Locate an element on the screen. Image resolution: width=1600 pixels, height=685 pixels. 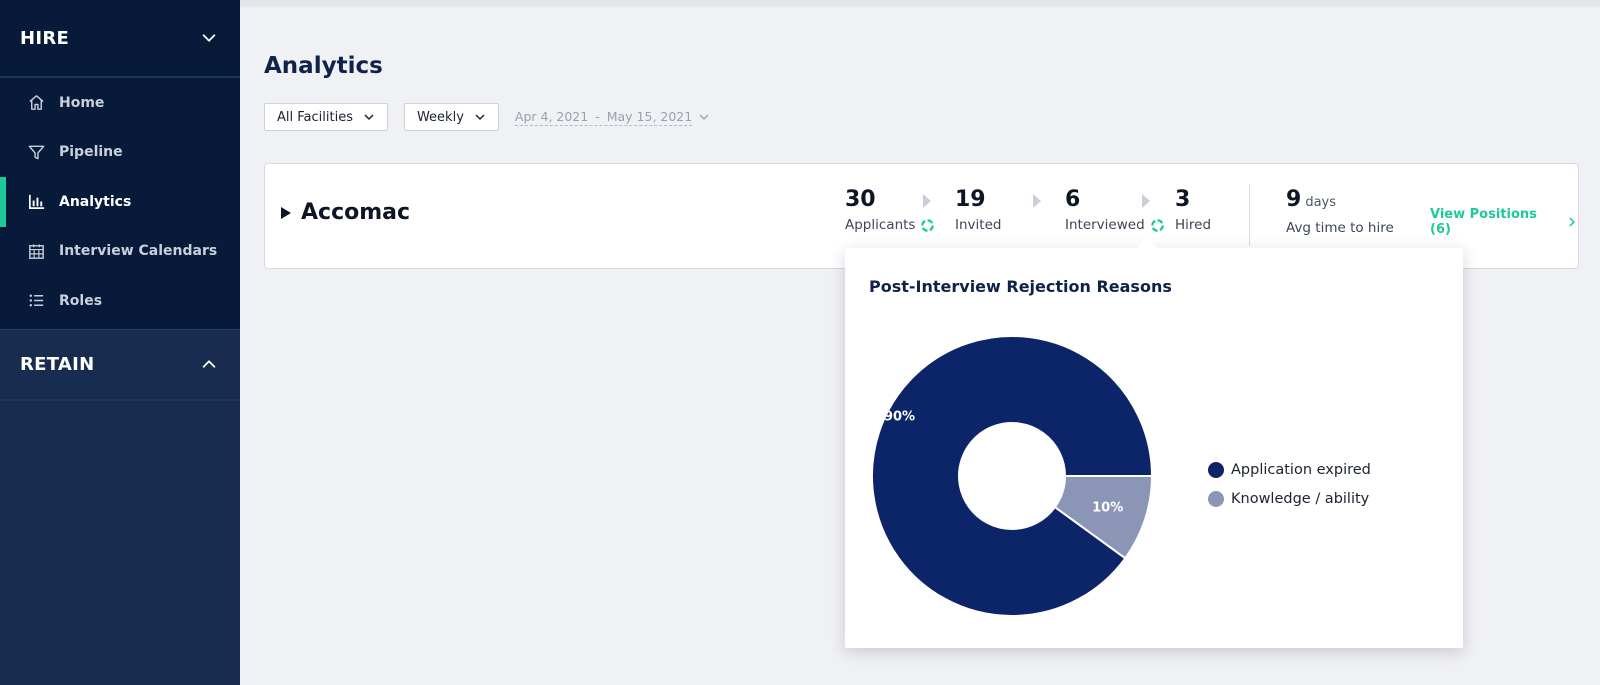
stat-interviewed: 6 Interviewed is located at coordinates (1115, 210).